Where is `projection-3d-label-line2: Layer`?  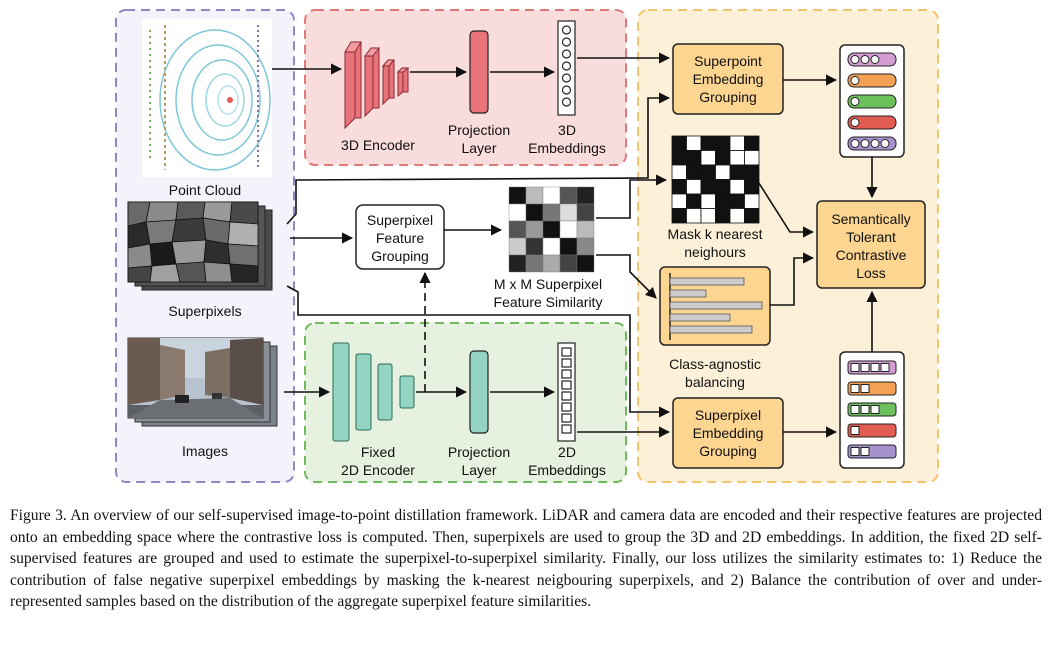 projection-3d-label-line2: Layer is located at coordinates (478, 148).